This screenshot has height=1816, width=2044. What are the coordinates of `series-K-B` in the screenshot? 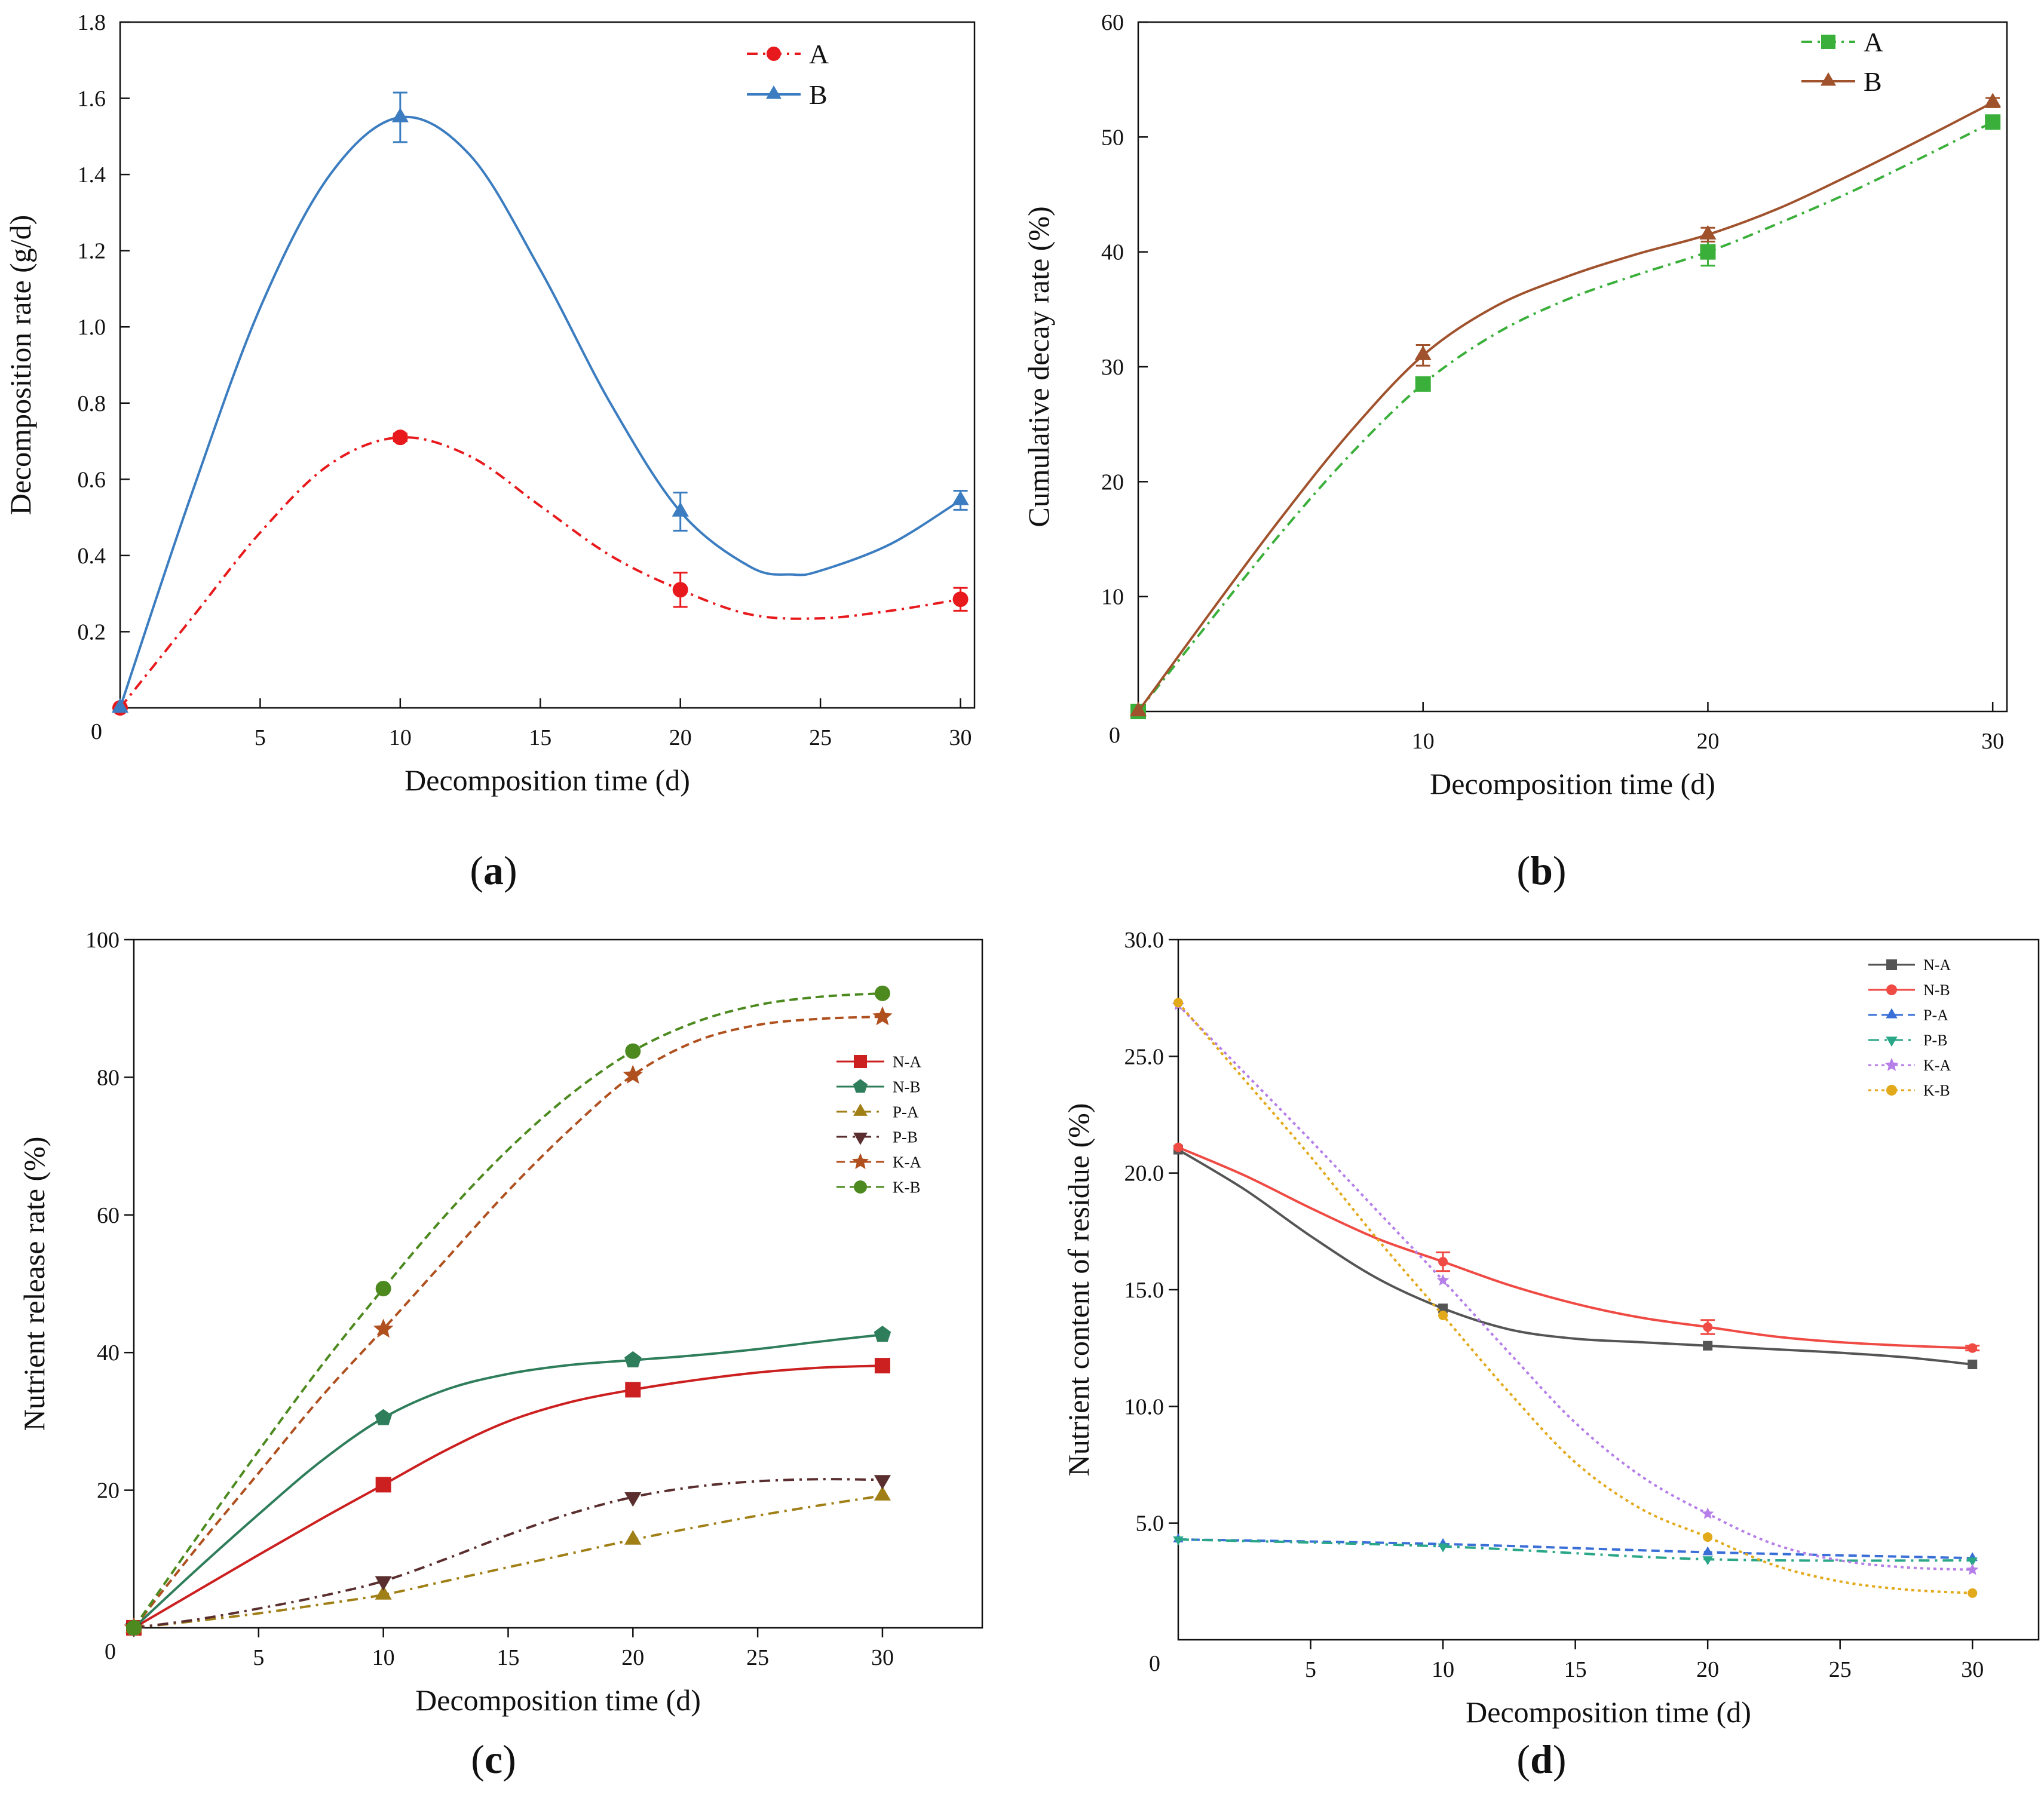 It's located at (1575, 1298).